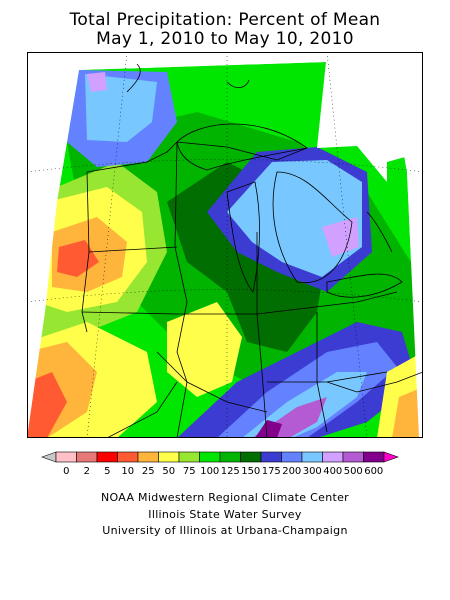 Image resolution: width=450 pixels, height=600 pixels. What do you see at coordinates (225, 514) in the screenshot?
I see `credit-isws: Illinois State Water Survey` at bounding box center [225, 514].